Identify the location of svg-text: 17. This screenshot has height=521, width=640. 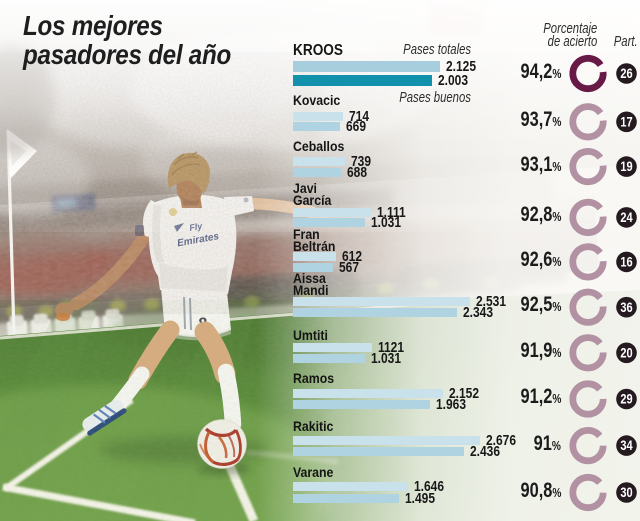
(626, 121).